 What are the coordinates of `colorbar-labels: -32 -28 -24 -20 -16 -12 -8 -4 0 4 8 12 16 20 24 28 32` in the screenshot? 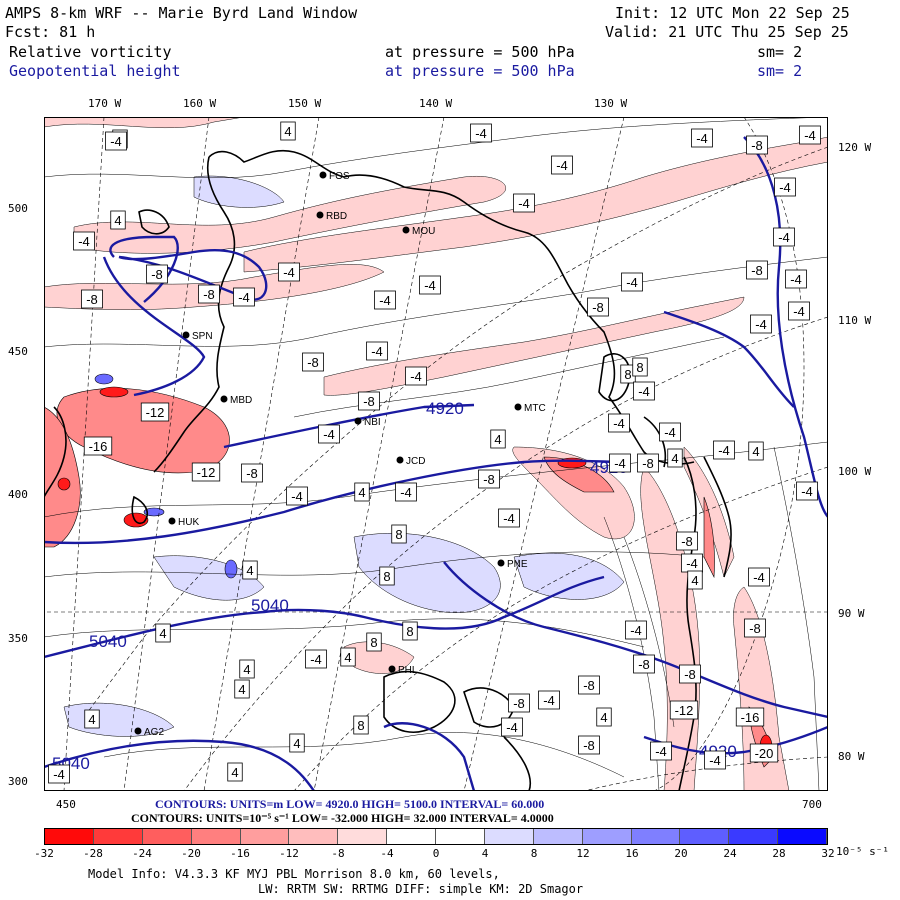 It's located at (434, 854).